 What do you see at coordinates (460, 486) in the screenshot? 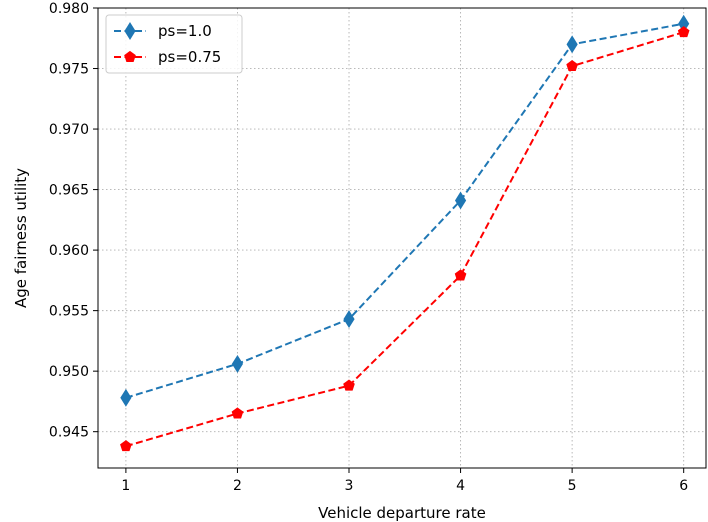
I see `x-tick-label: 4` at bounding box center [460, 486].